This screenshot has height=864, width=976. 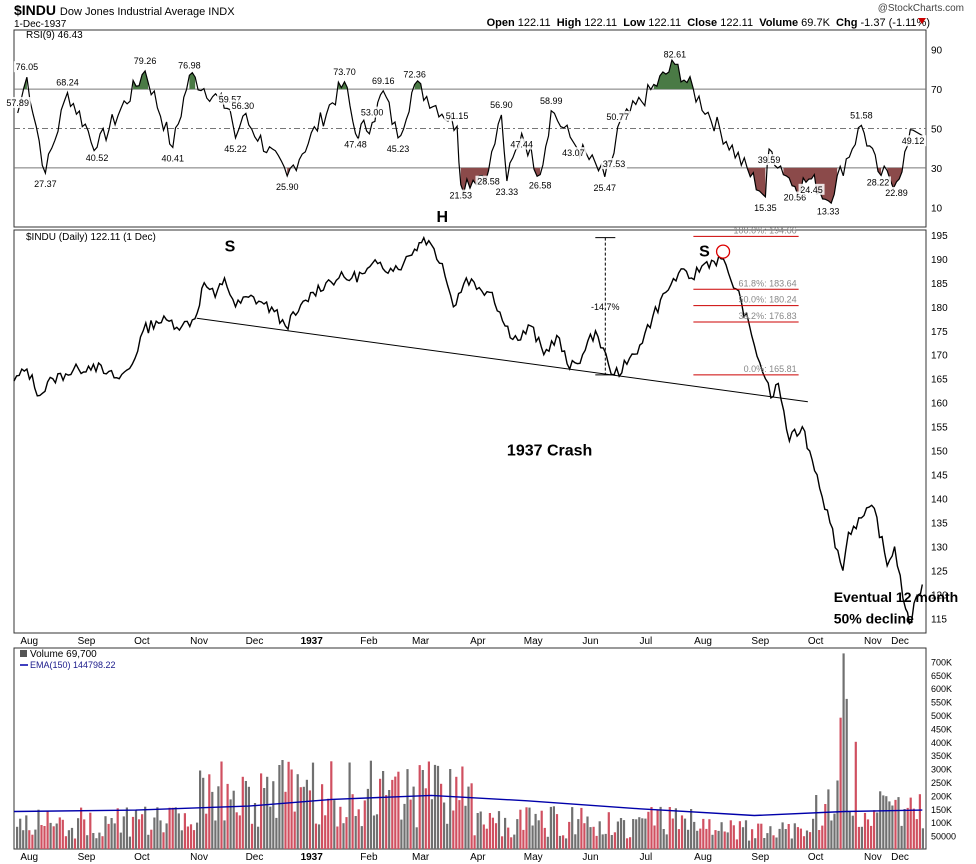 I want to click on price-annotation: H, so click(x=443, y=217).